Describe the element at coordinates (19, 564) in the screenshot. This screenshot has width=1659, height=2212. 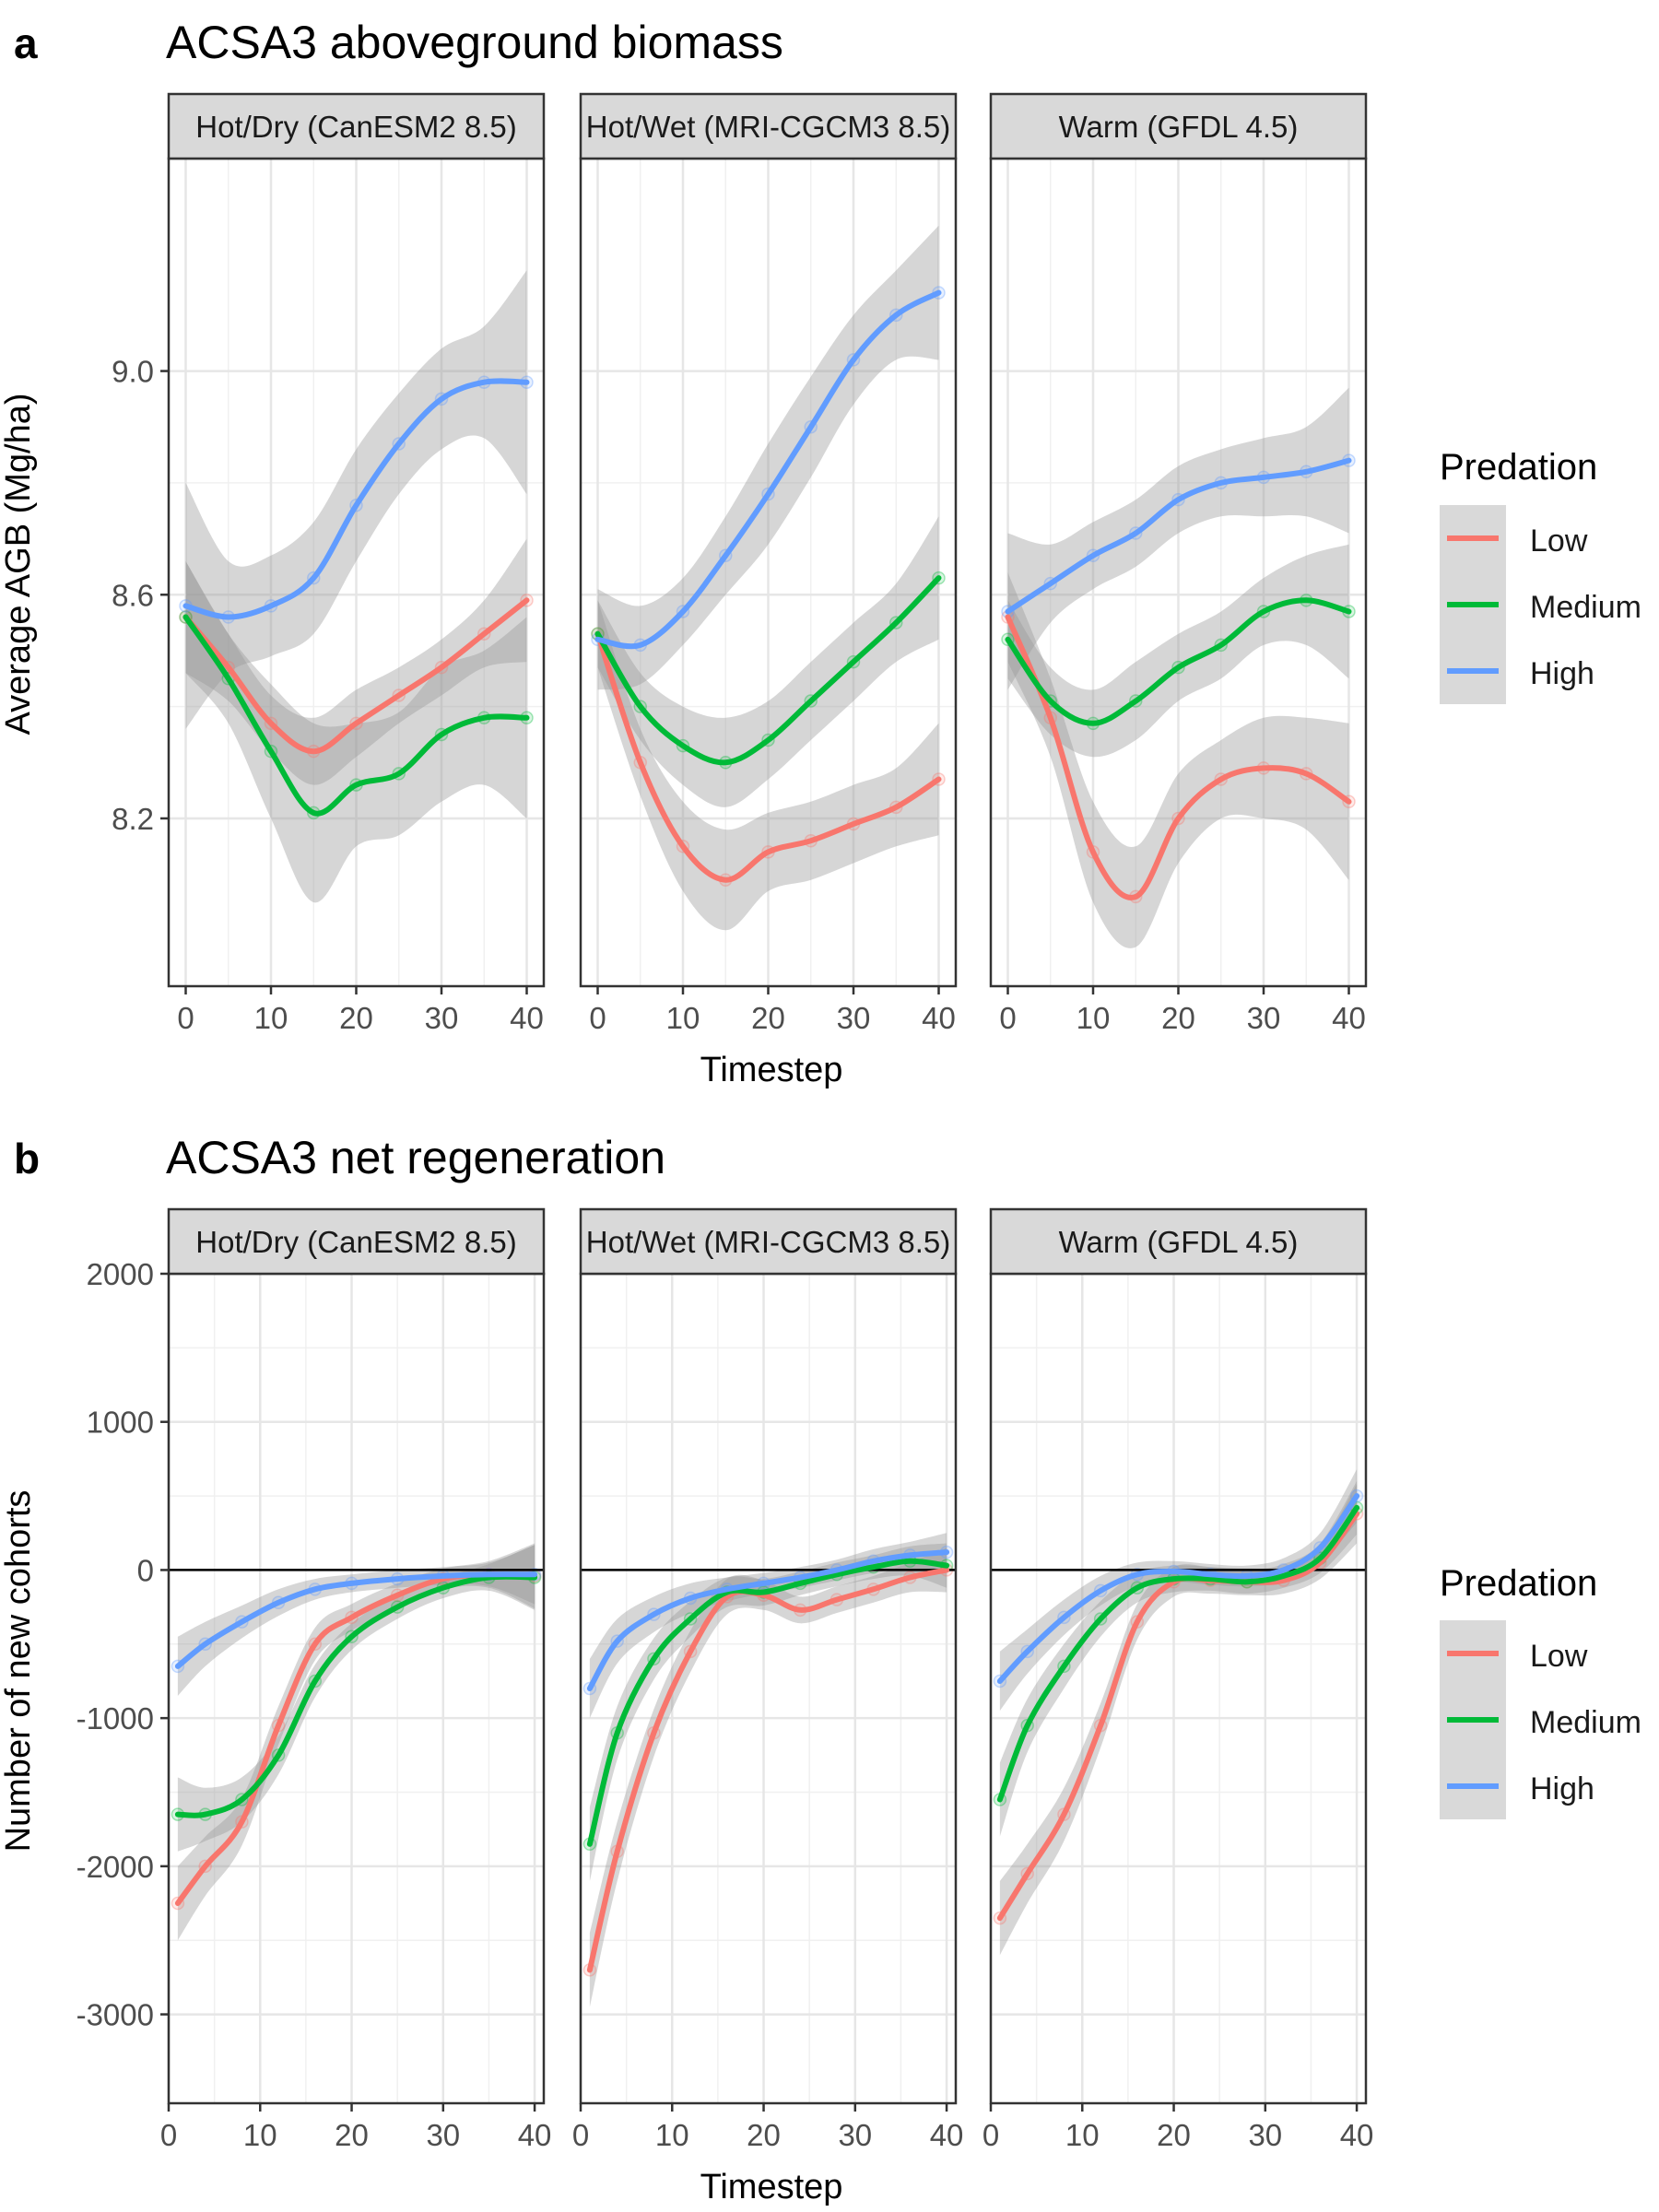
I see `panel-a-y-axis-title: Average AGB (Mg/ha)` at that location.